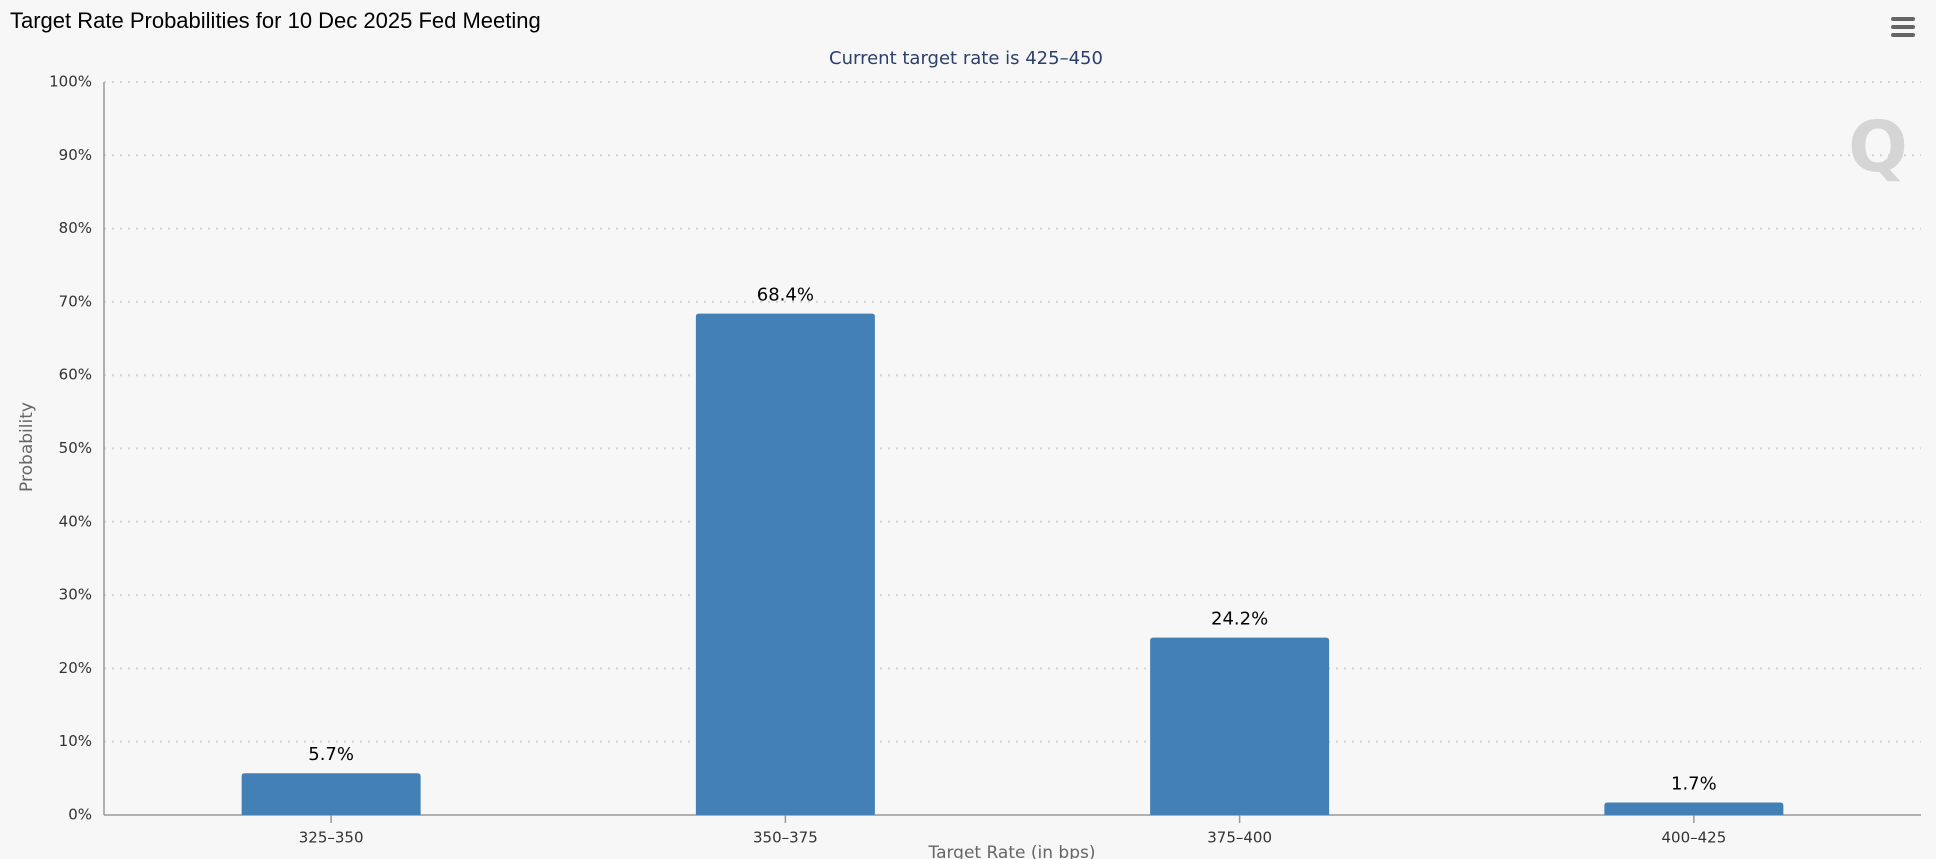 This screenshot has width=1936, height=859. What do you see at coordinates (1694, 784) in the screenshot?
I see `data-label: 1.7%` at bounding box center [1694, 784].